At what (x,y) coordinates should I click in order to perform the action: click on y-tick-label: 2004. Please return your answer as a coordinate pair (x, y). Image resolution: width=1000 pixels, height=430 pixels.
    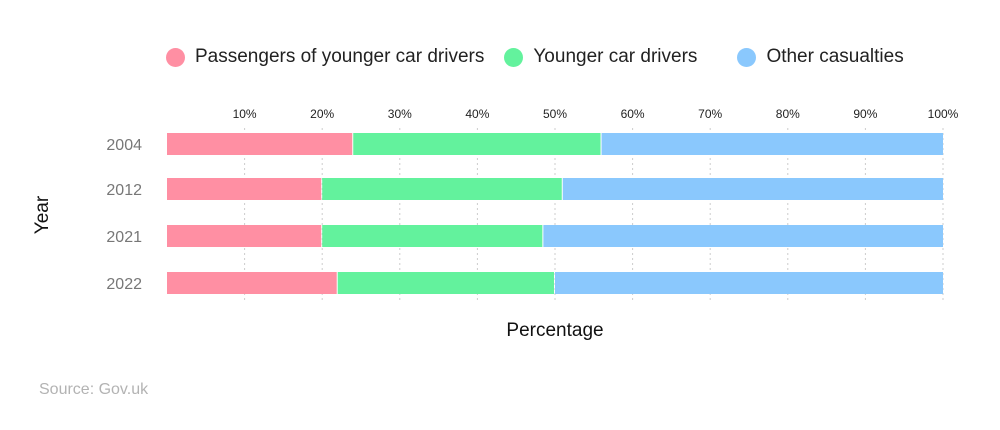
    Looking at the image, I should click on (124, 145).